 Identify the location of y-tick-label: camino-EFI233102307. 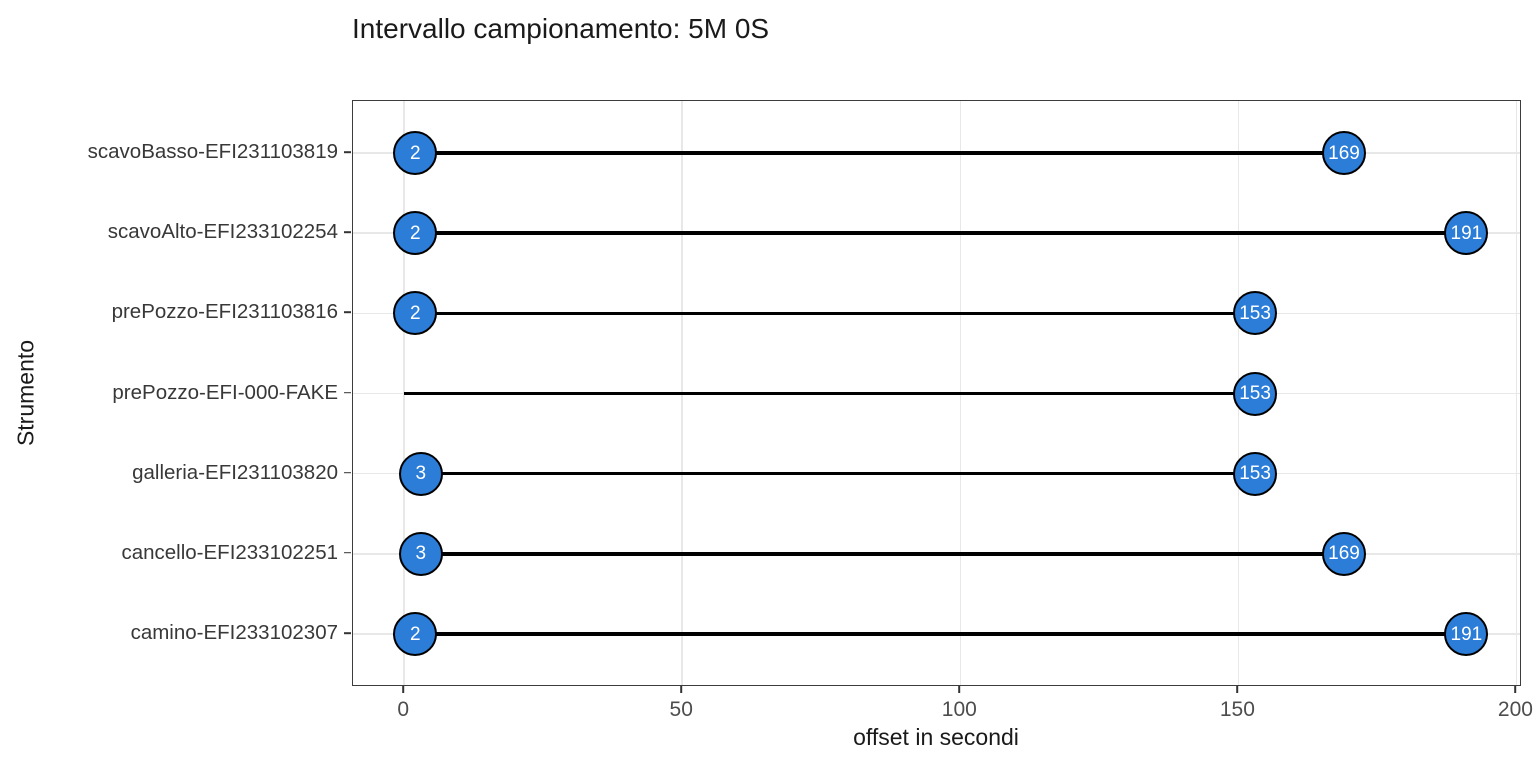
(234, 633).